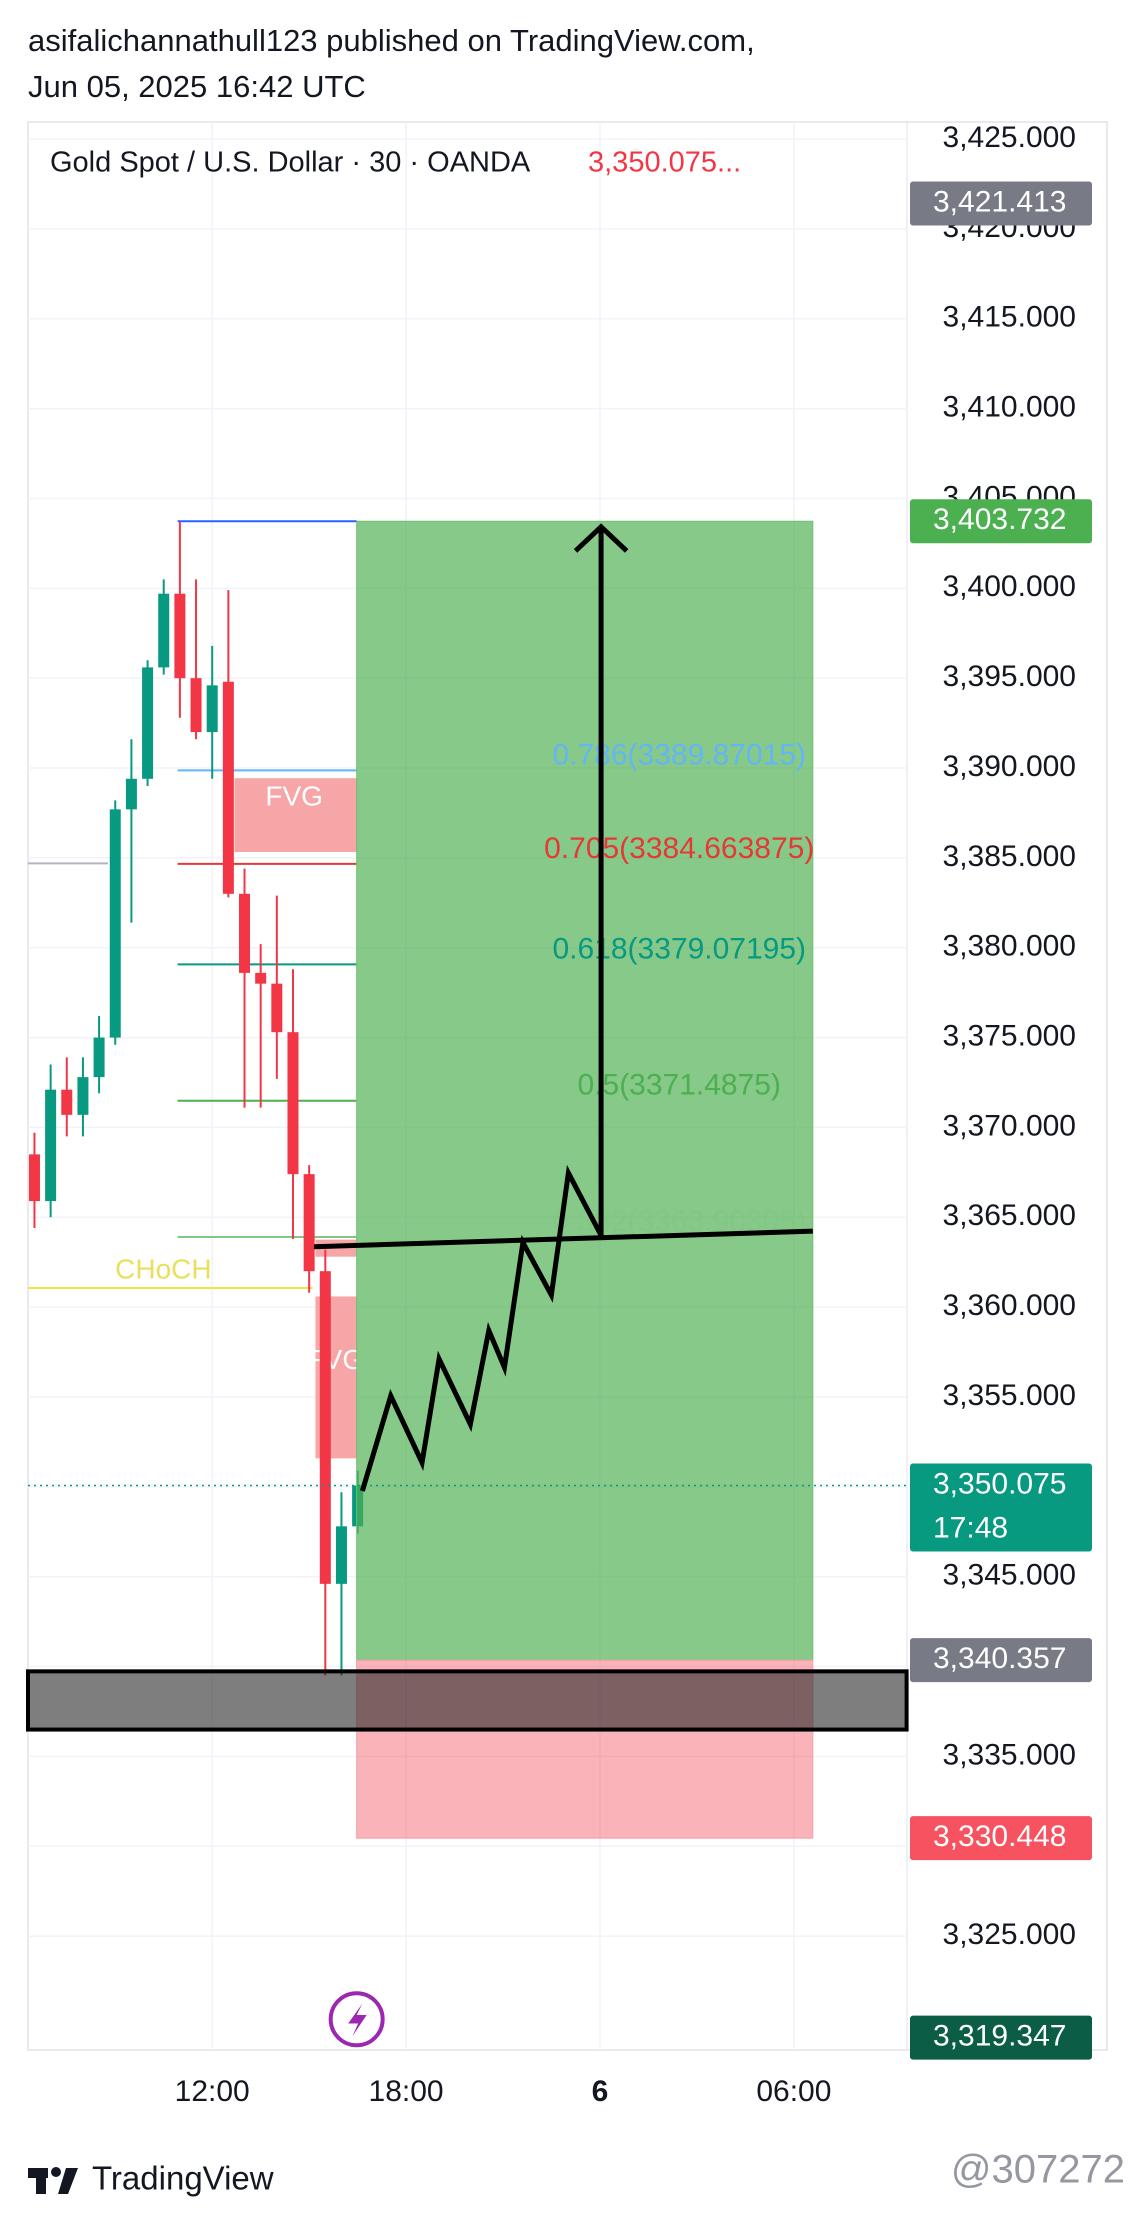 This screenshot has height=2238, width=1137. Describe the element at coordinates (197, 86) in the screenshot. I see `date-line: Jun 05, 2025 16:42 UTC` at that location.